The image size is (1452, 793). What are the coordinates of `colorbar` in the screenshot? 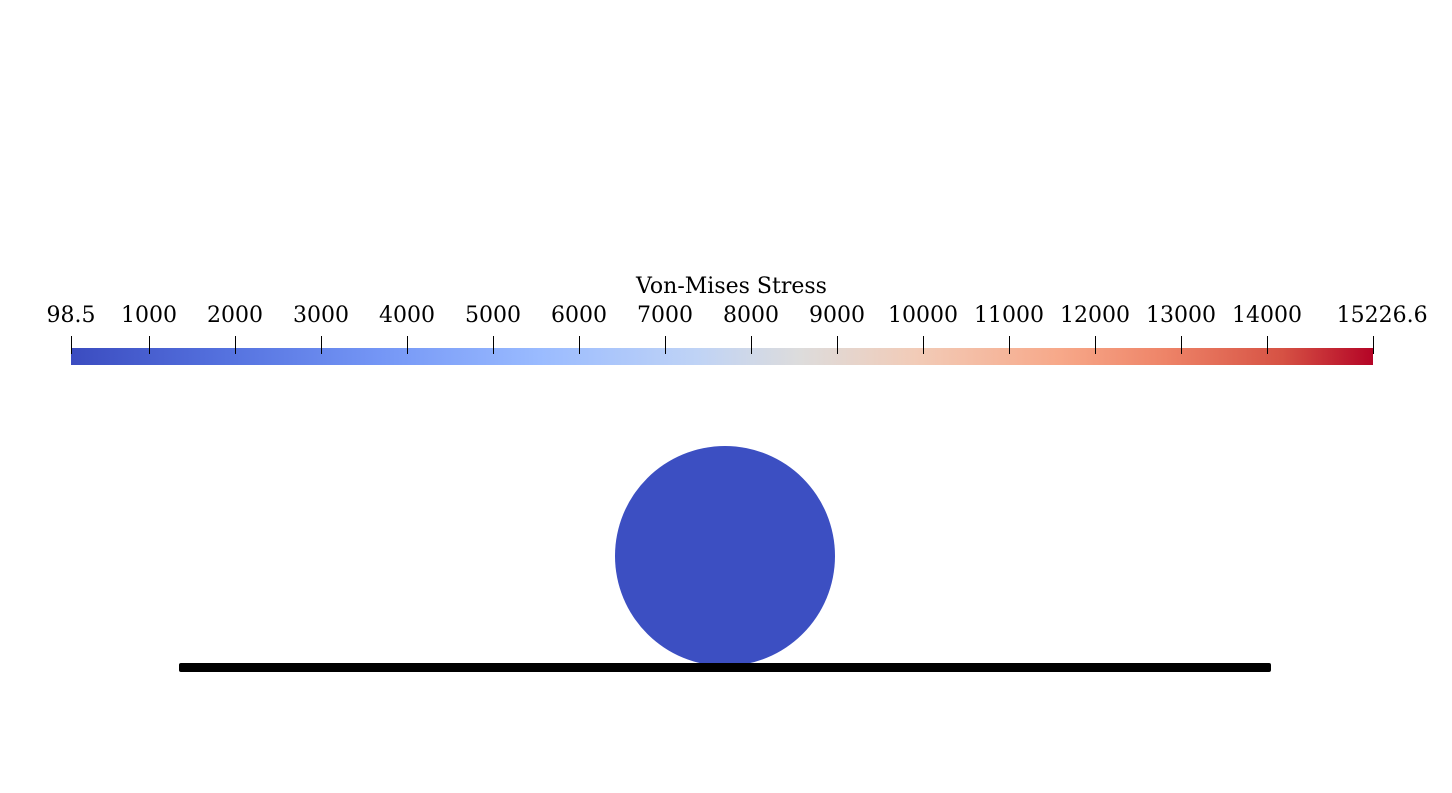 It's located at (722, 356).